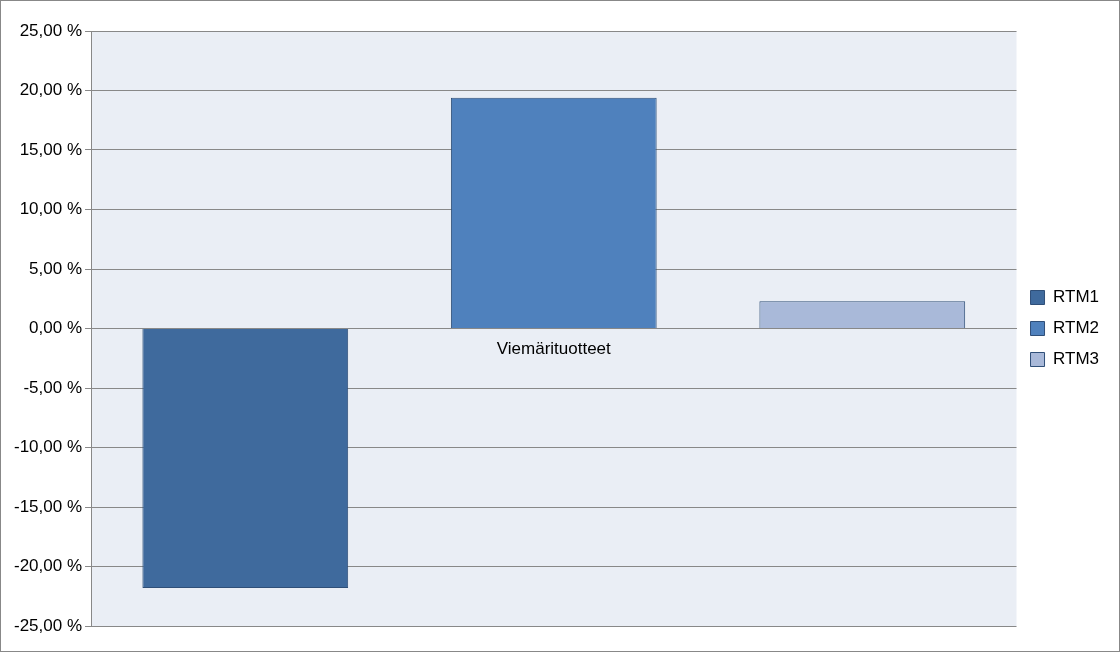 Image resolution: width=1120 pixels, height=652 pixels. What do you see at coordinates (48, 447) in the screenshot?
I see `y-tick-label: -10,00 %` at bounding box center [48, 447].